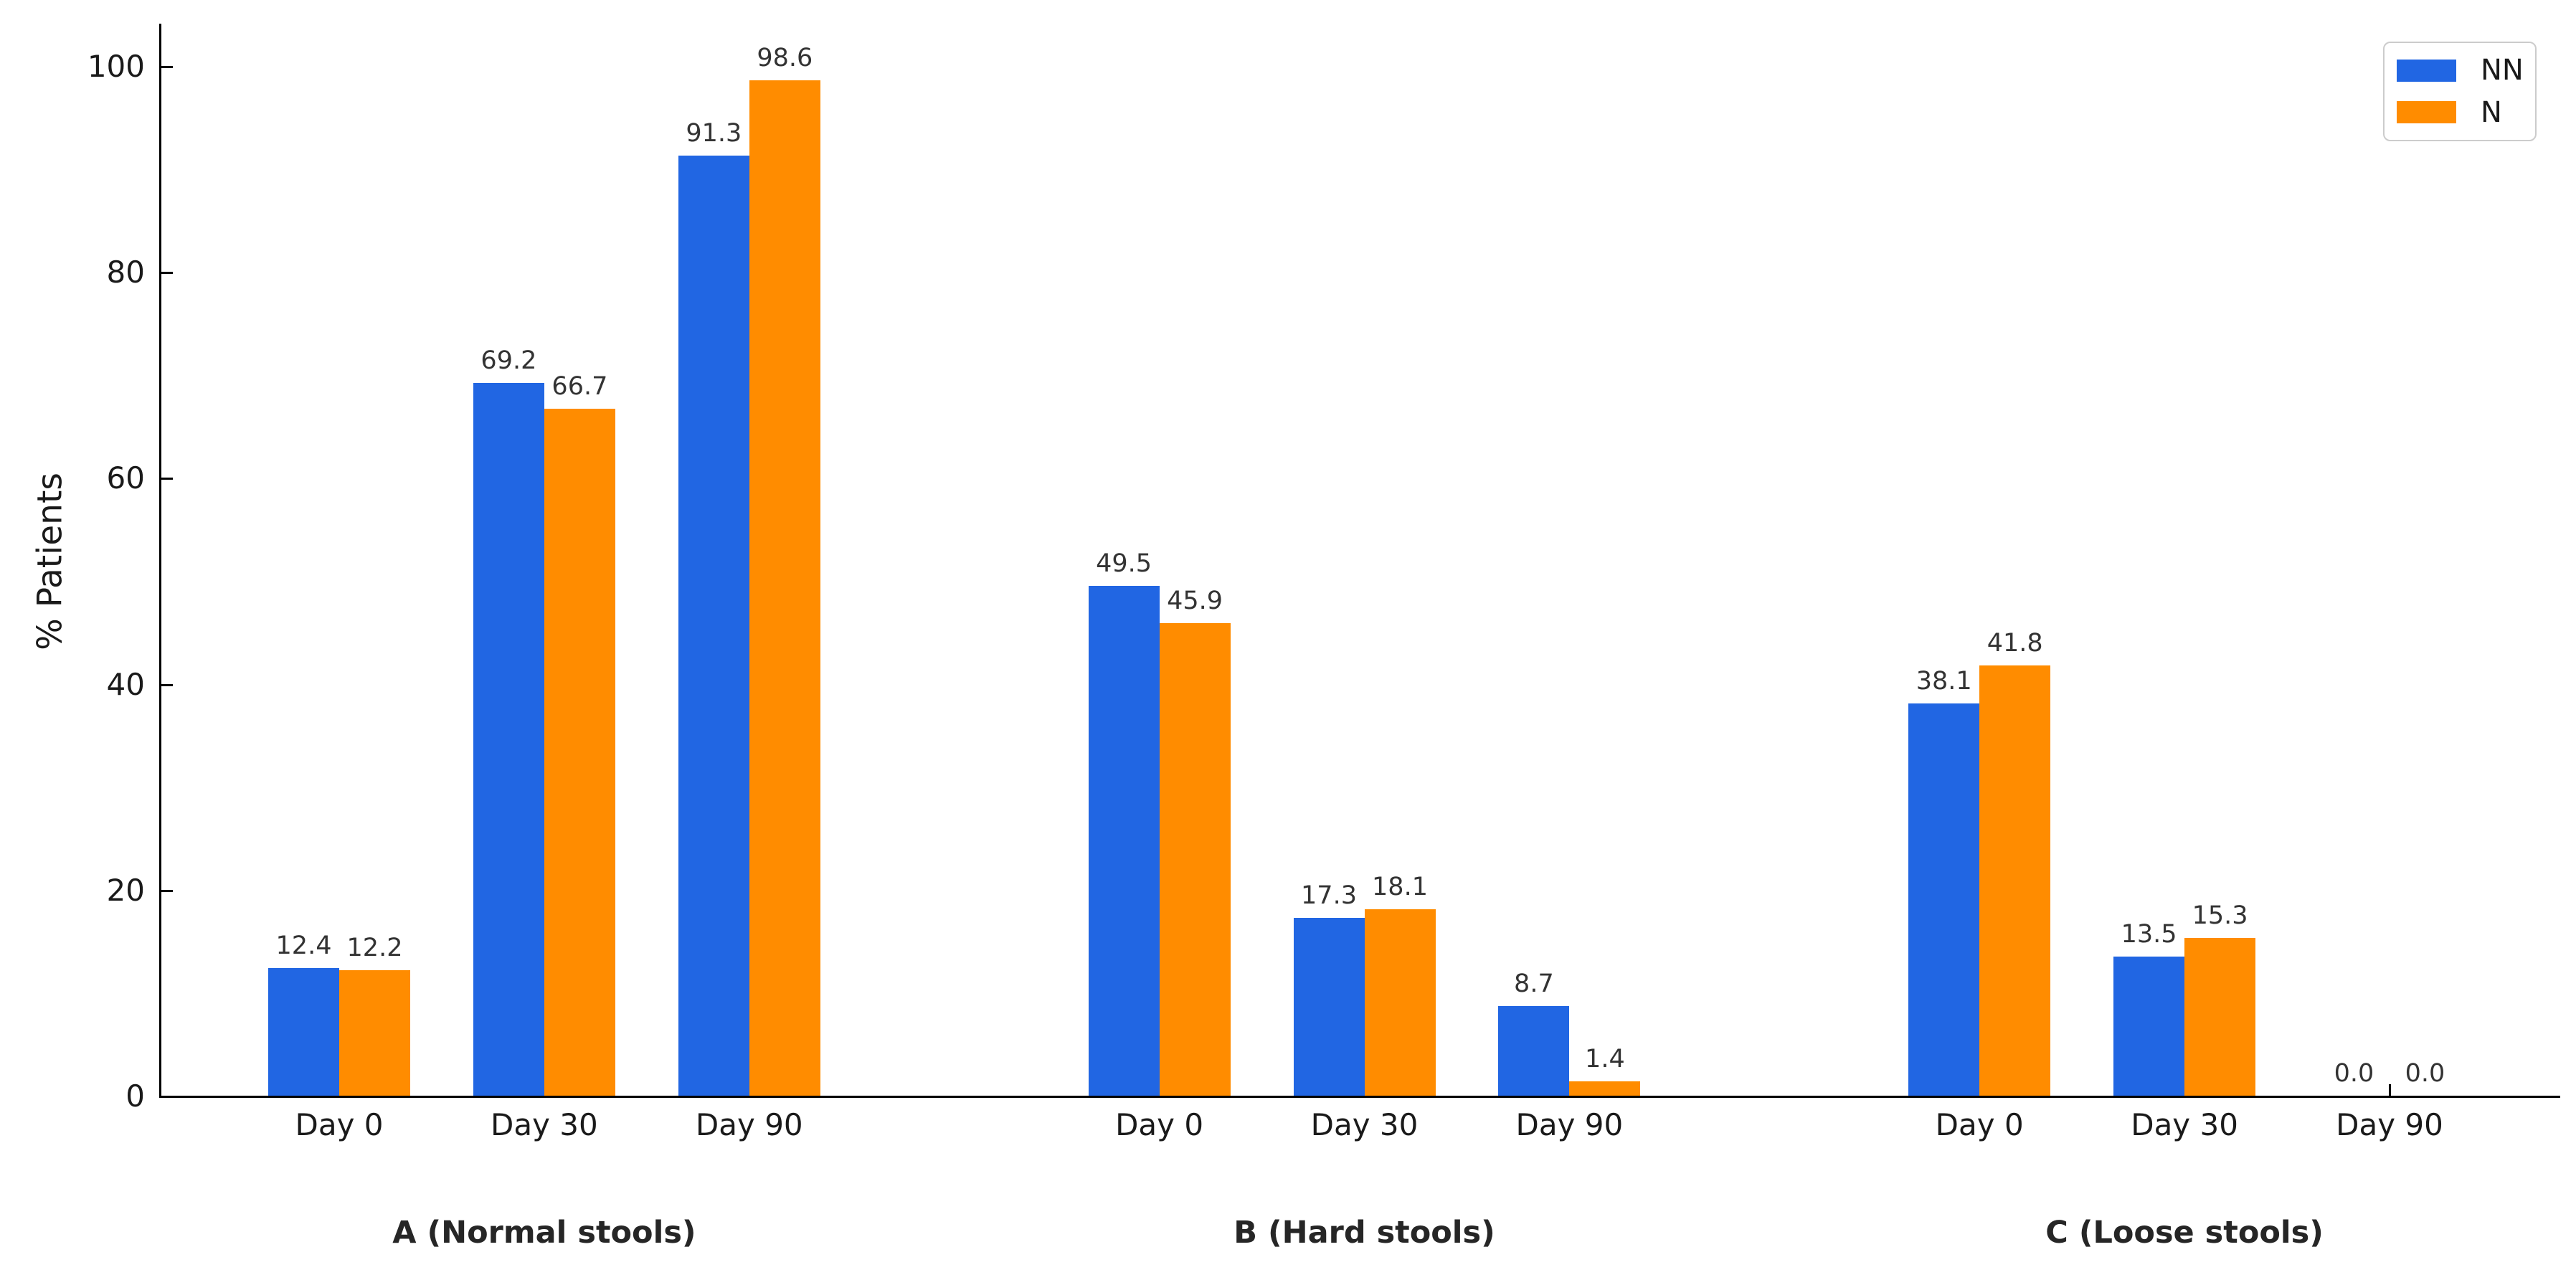 The image size is (2576, 1285). I want to click on y-tick-label: 0, so click(135, 1096).